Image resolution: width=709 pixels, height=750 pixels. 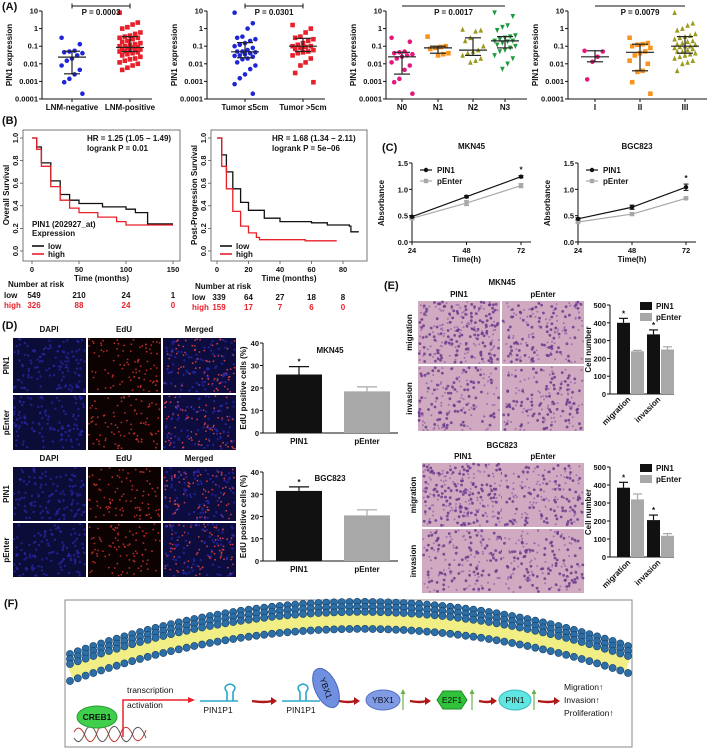 I want to click on x-tick-label: 50, so click(x=79, y=269).